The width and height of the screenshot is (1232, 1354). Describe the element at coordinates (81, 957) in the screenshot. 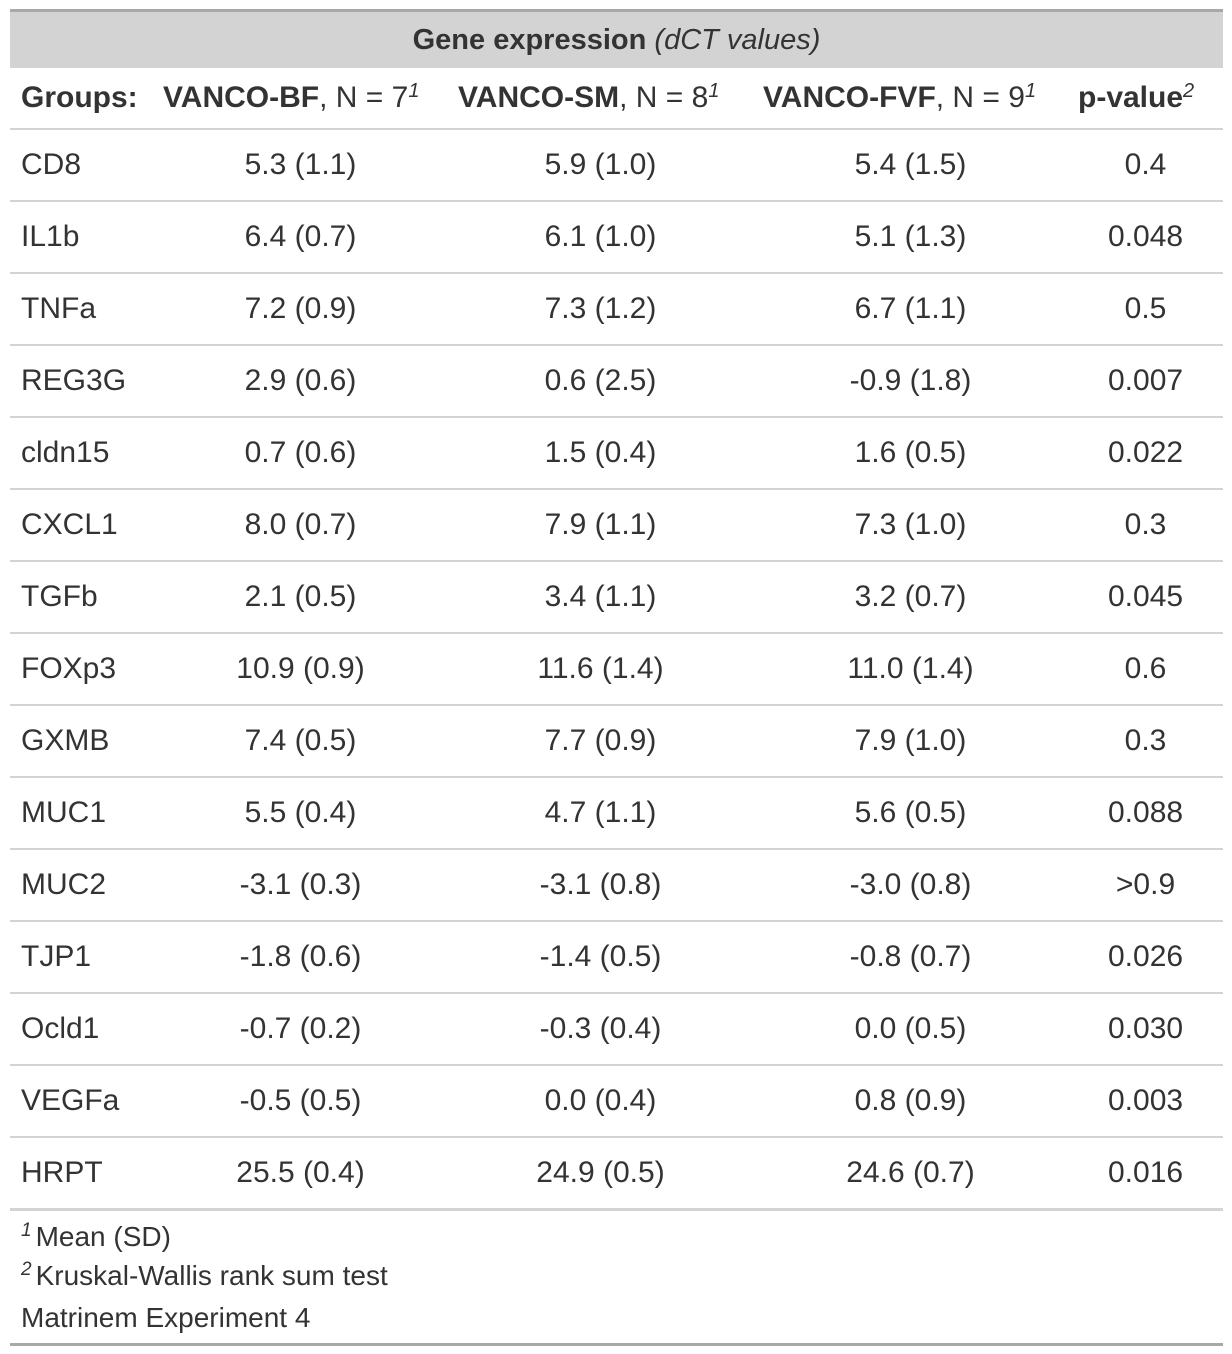

I see `gene-name-cell: TJP1` at that location.